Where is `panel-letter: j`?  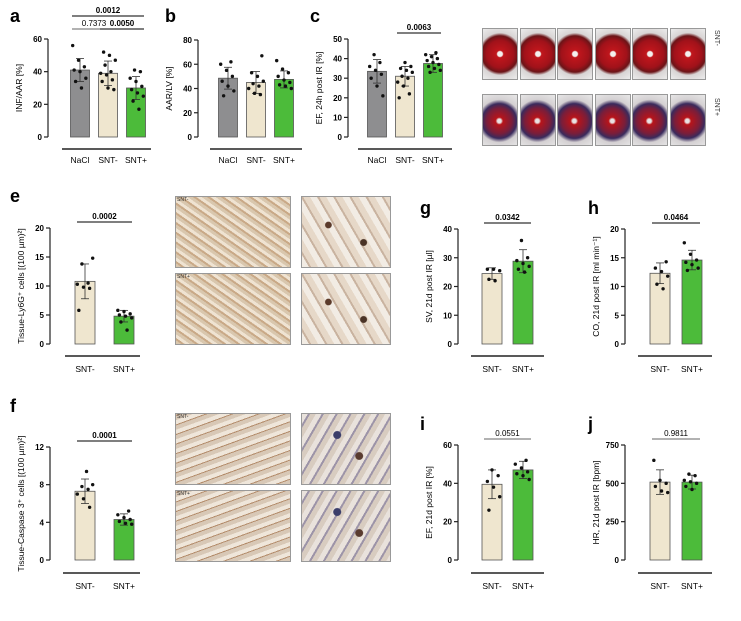 panel-letter: j is located at coordinates (590, 424).